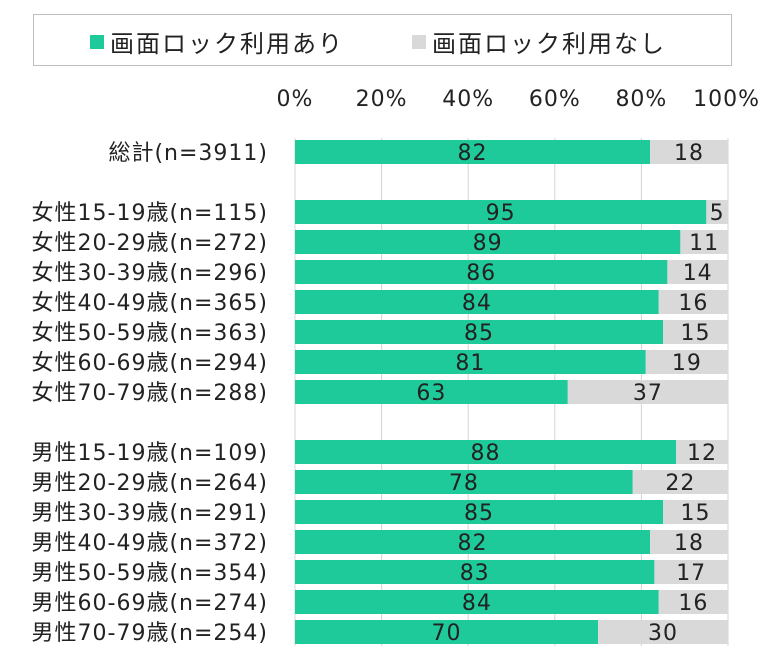 The image size is (770, 656). I want to click on category-label: 総計(n=3911), so click(188, 153).